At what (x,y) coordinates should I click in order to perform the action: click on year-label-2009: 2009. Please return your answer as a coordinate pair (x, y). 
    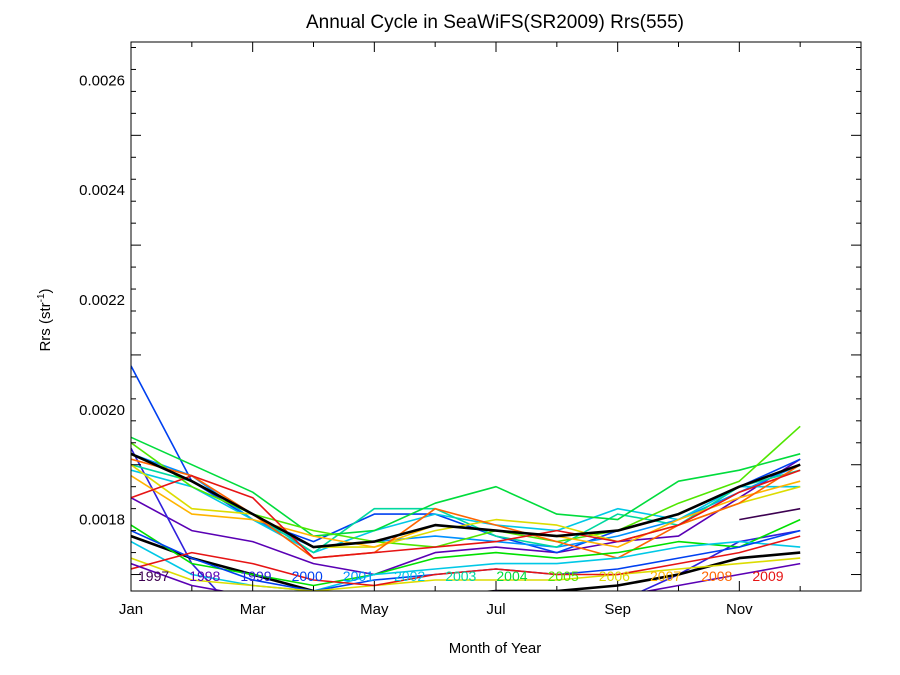
    Looking at the image, I should click on (767, 576).